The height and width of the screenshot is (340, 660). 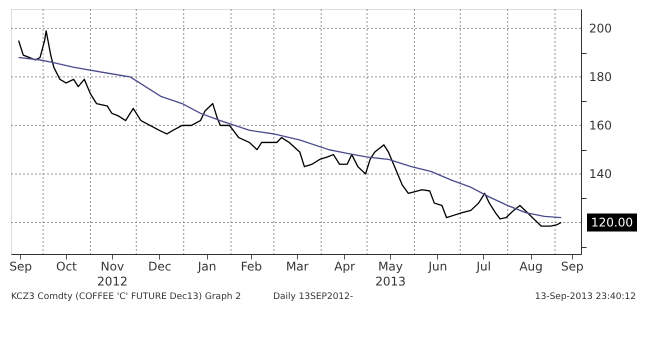 What do you see at coordinates (437, 267) in the screenshot?
I see `x-tick-label: Jun` at bounding box center [437, 267].